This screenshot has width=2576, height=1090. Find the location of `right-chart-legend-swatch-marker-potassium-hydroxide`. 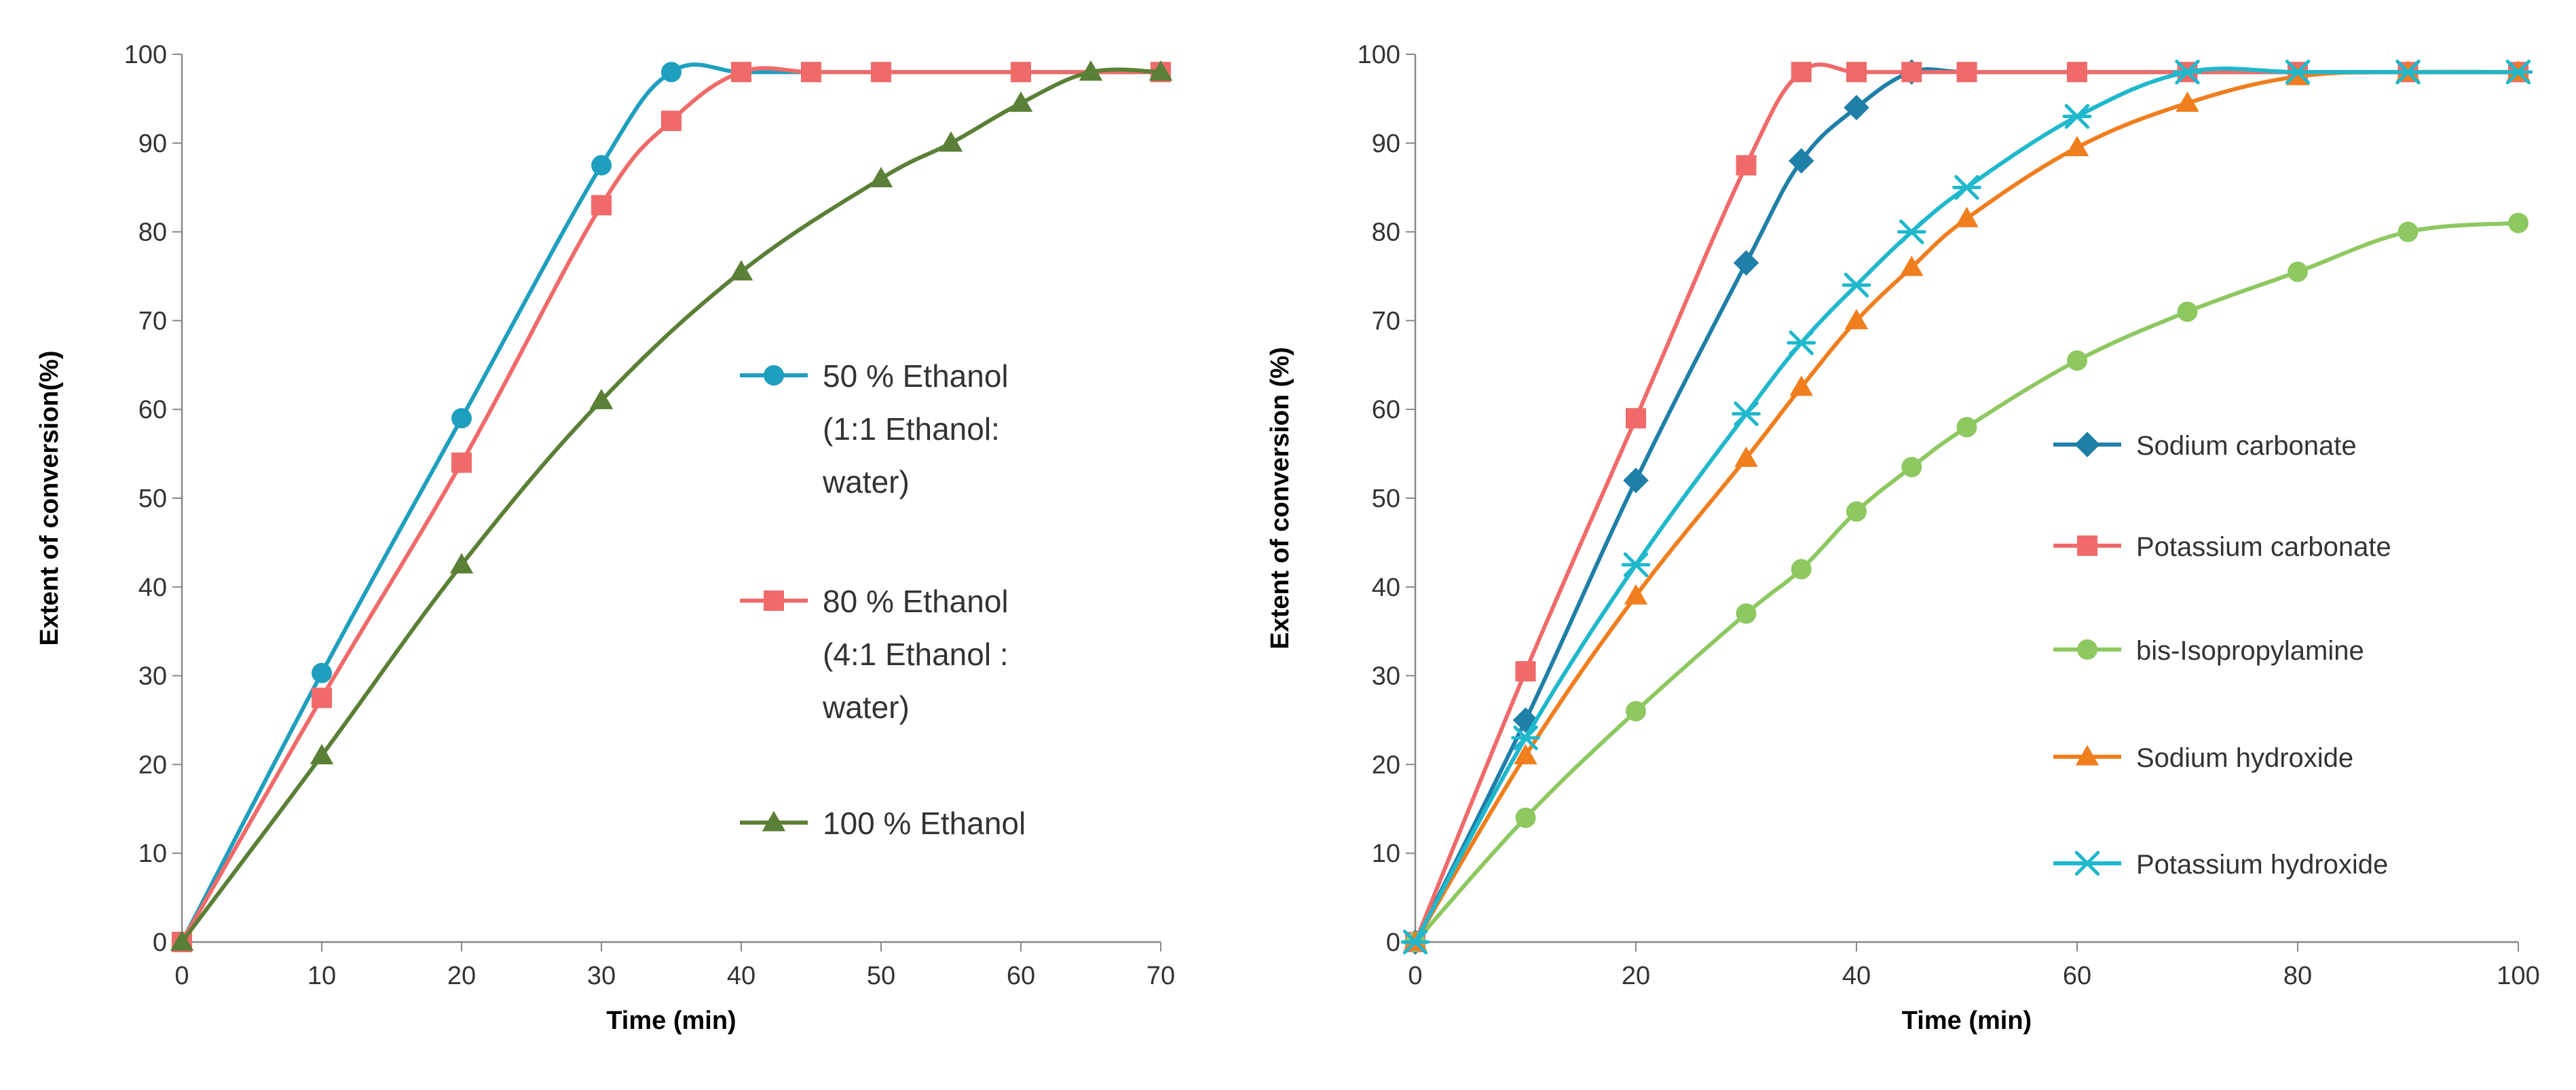

right-chart-legend-swatch-marker-potassium-hydroxide is located at coordinates (2087, 863).